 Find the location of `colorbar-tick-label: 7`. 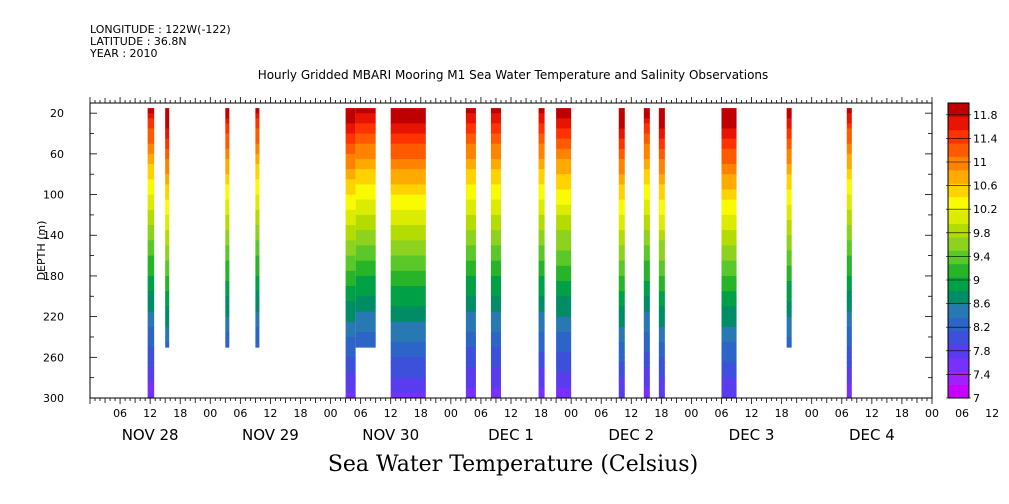

colorbar-tick-label: 7 is located at coordinates (976, 398).